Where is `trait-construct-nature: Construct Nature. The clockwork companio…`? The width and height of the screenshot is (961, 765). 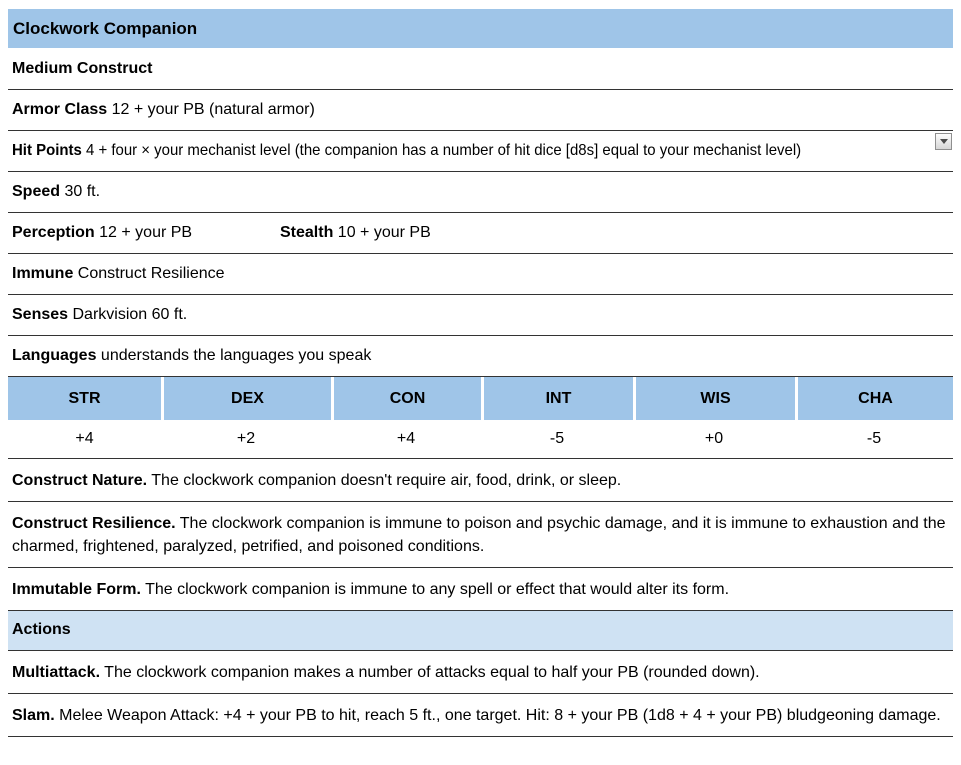 trait-construct-nature: Construct Nature. The clockwork companio… is located at coordinates (480, 480).